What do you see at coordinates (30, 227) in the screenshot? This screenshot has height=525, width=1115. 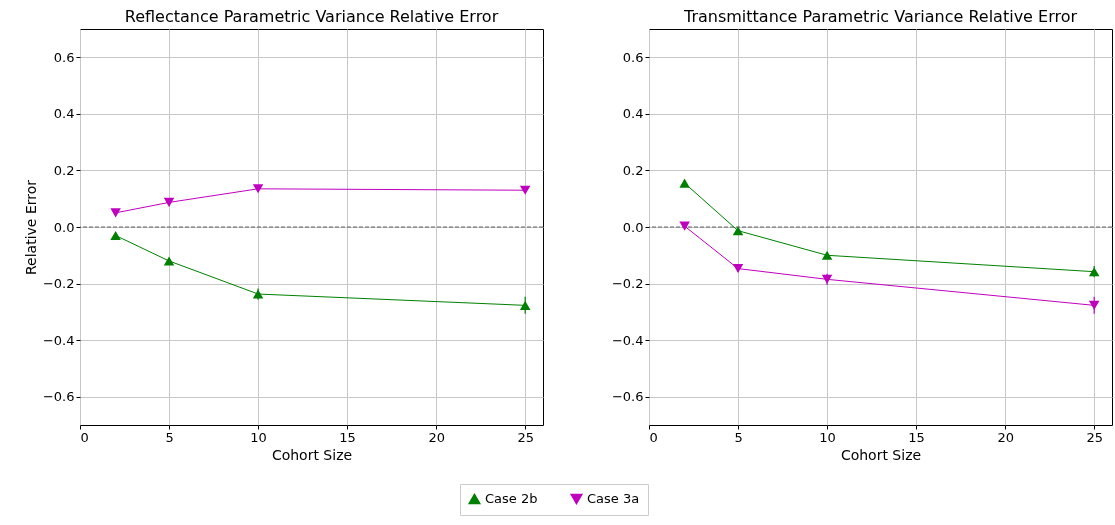 I see `y-axis-title: Relative Error` at bounding box center [30, 227].